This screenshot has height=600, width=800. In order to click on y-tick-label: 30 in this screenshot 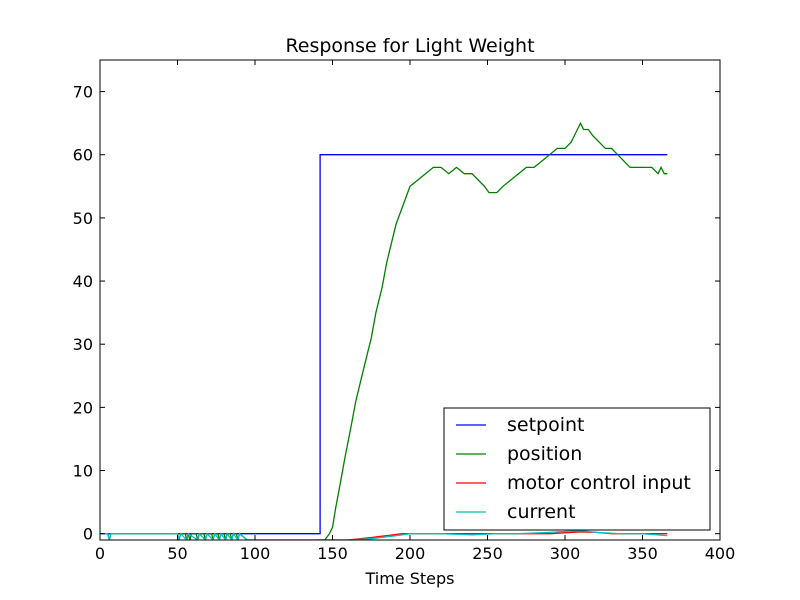, I will do `click(83, 344)`.